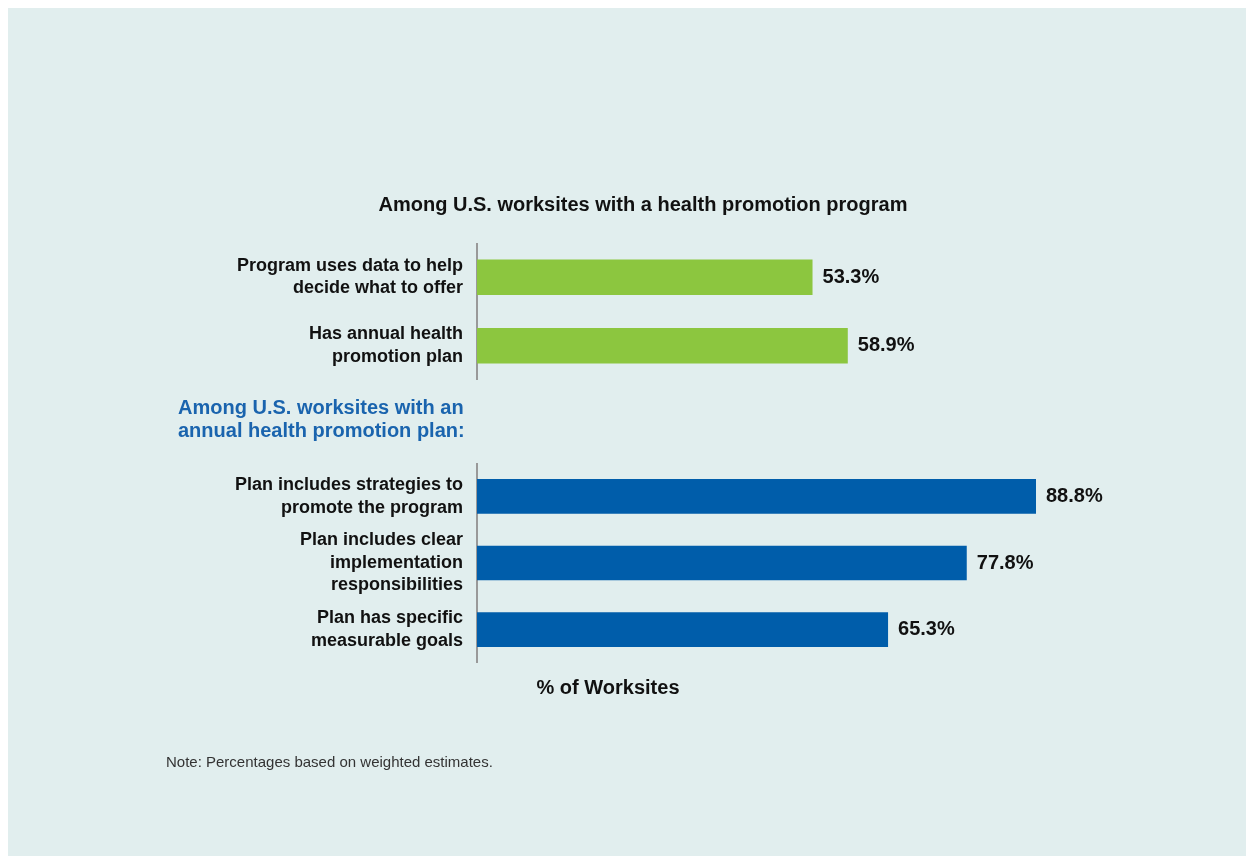 The width and height of the screenshot is (1254, 864). Describe the element at coordinates (886, 344) in the screenshot. I see `data-label: 58.9%` at that location.